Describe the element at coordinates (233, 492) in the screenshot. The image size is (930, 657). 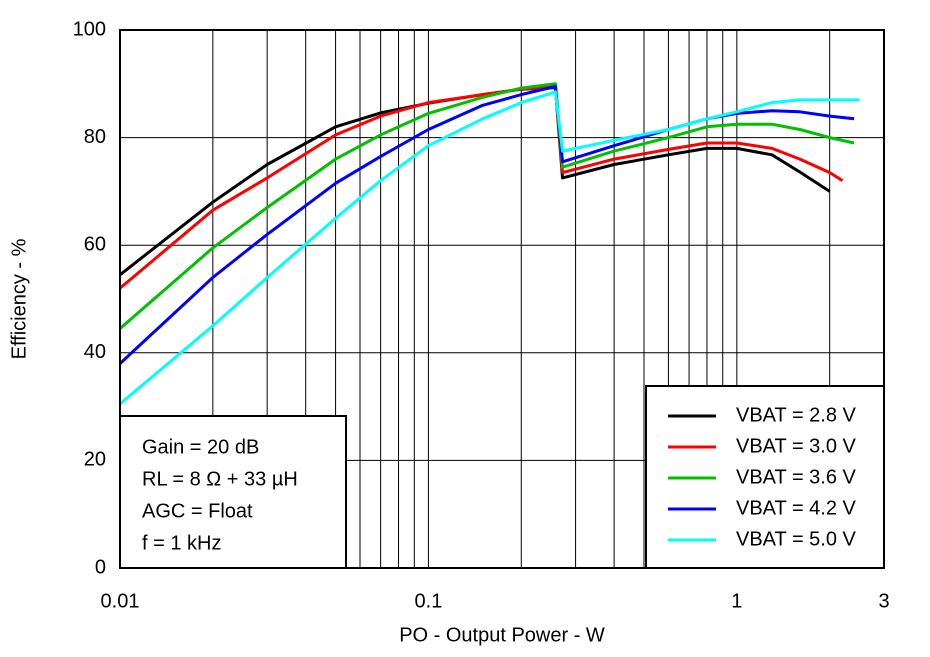
I see `annotation-box` at that location.